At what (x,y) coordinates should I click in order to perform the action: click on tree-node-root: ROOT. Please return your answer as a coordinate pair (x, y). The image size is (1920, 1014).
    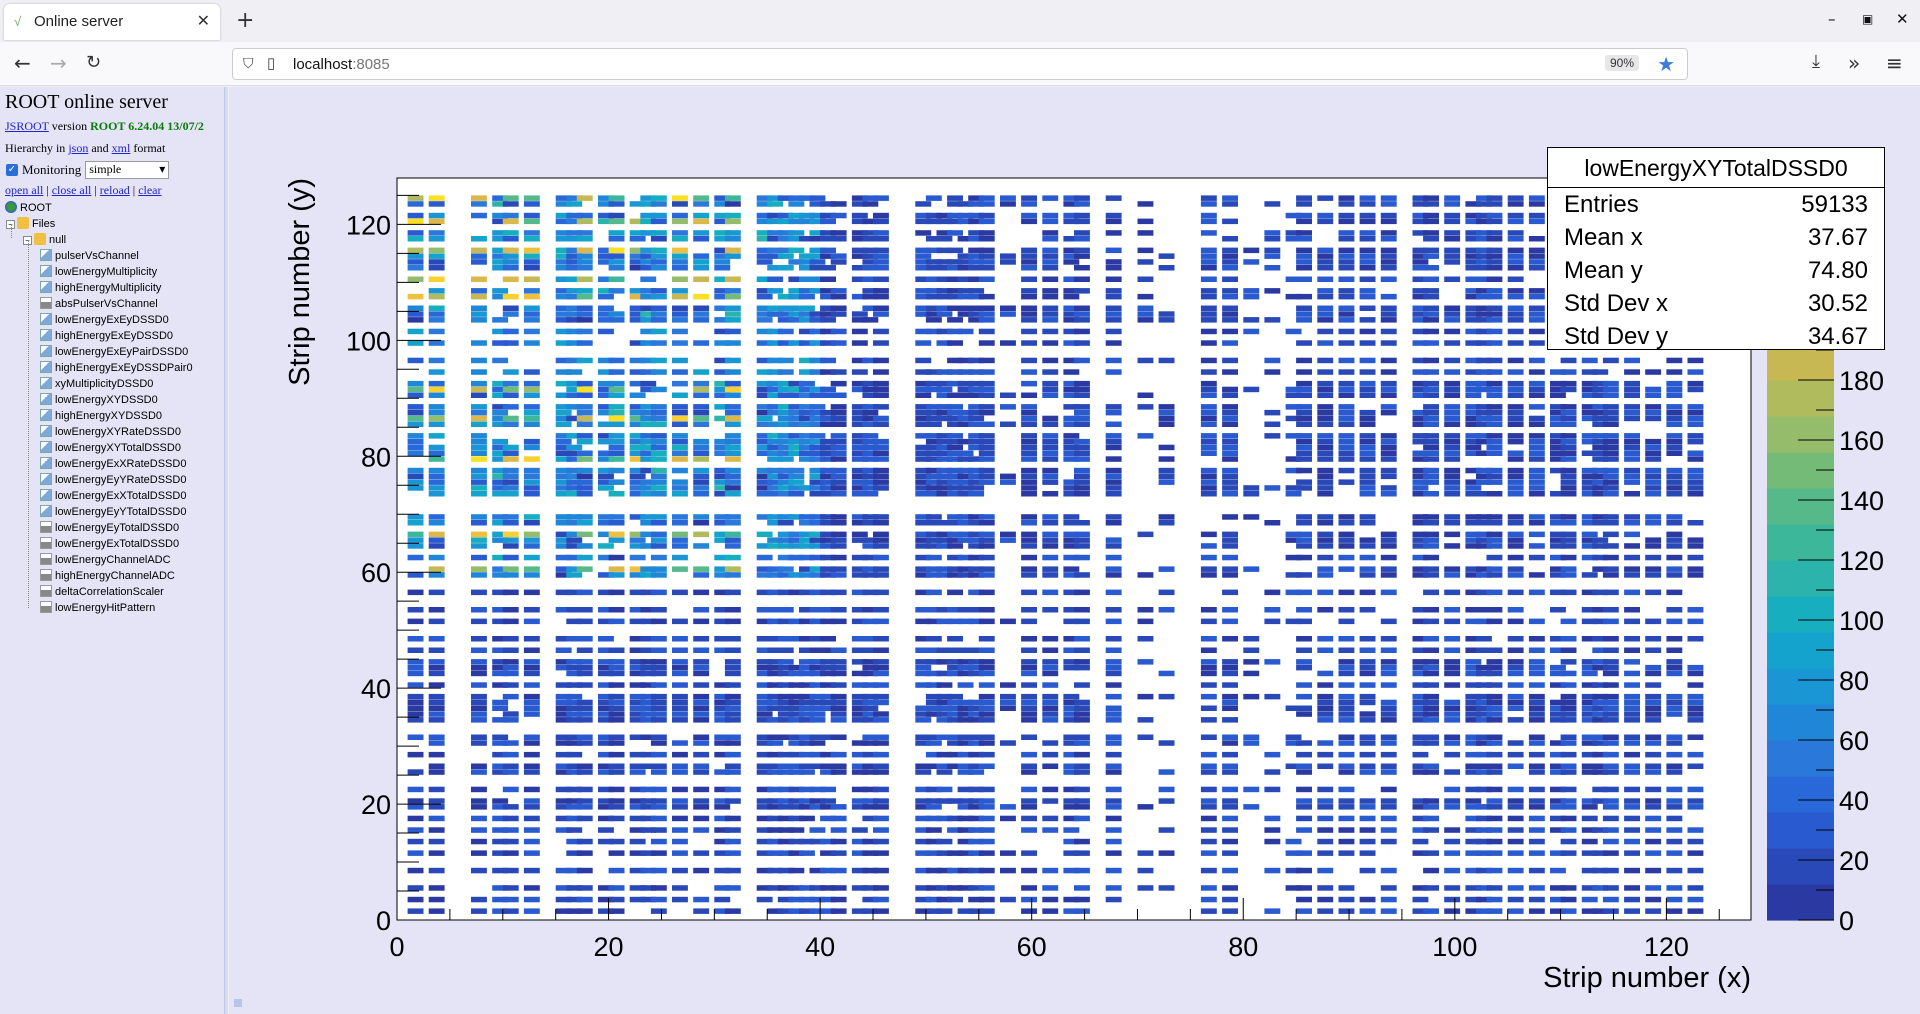
    Looking at the image, I should click on (28, 208).